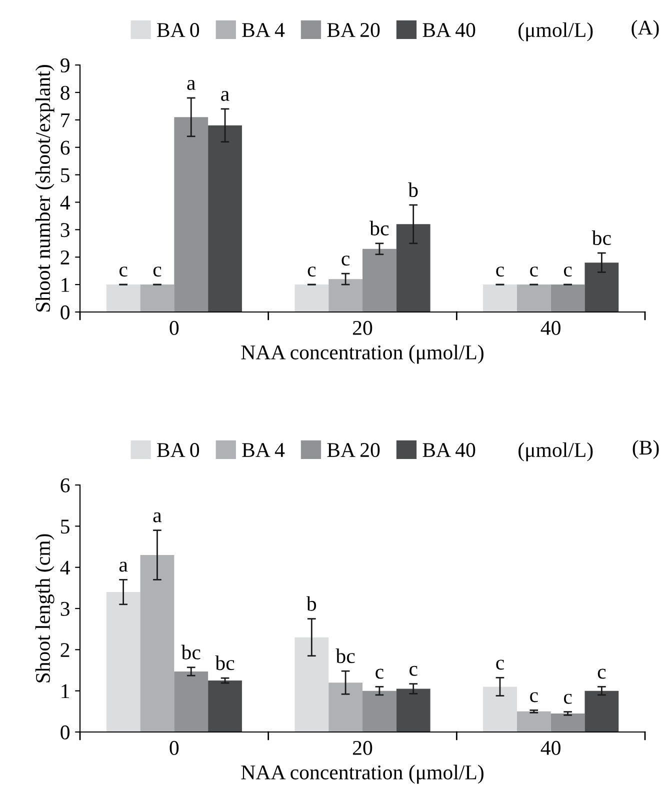 This screenshot has width=663, height=799. Describe the element at coordinates (645, 449) in the screenshot. I see `text: (B)` at that location.